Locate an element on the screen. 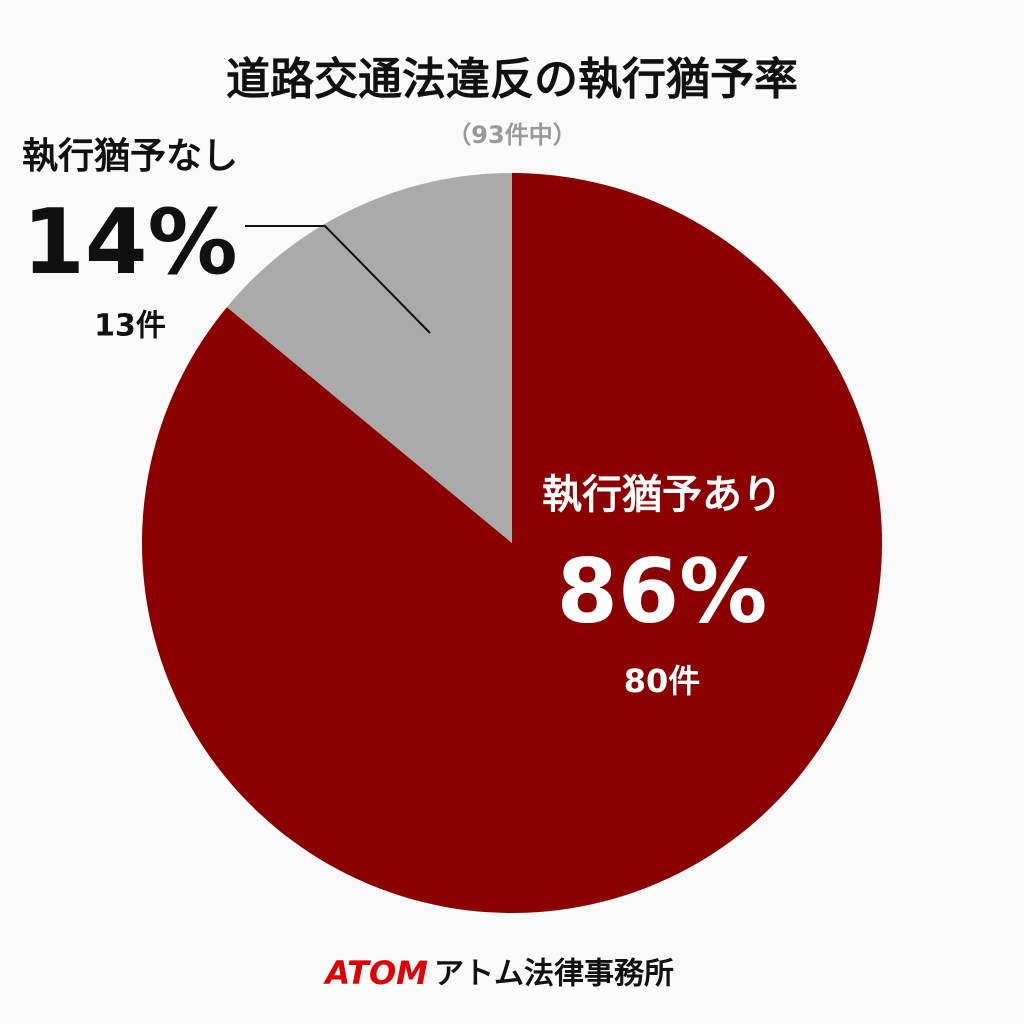 This screenshot has width=1024, height=1024. pie-slice is located at coordinates (369, 358).